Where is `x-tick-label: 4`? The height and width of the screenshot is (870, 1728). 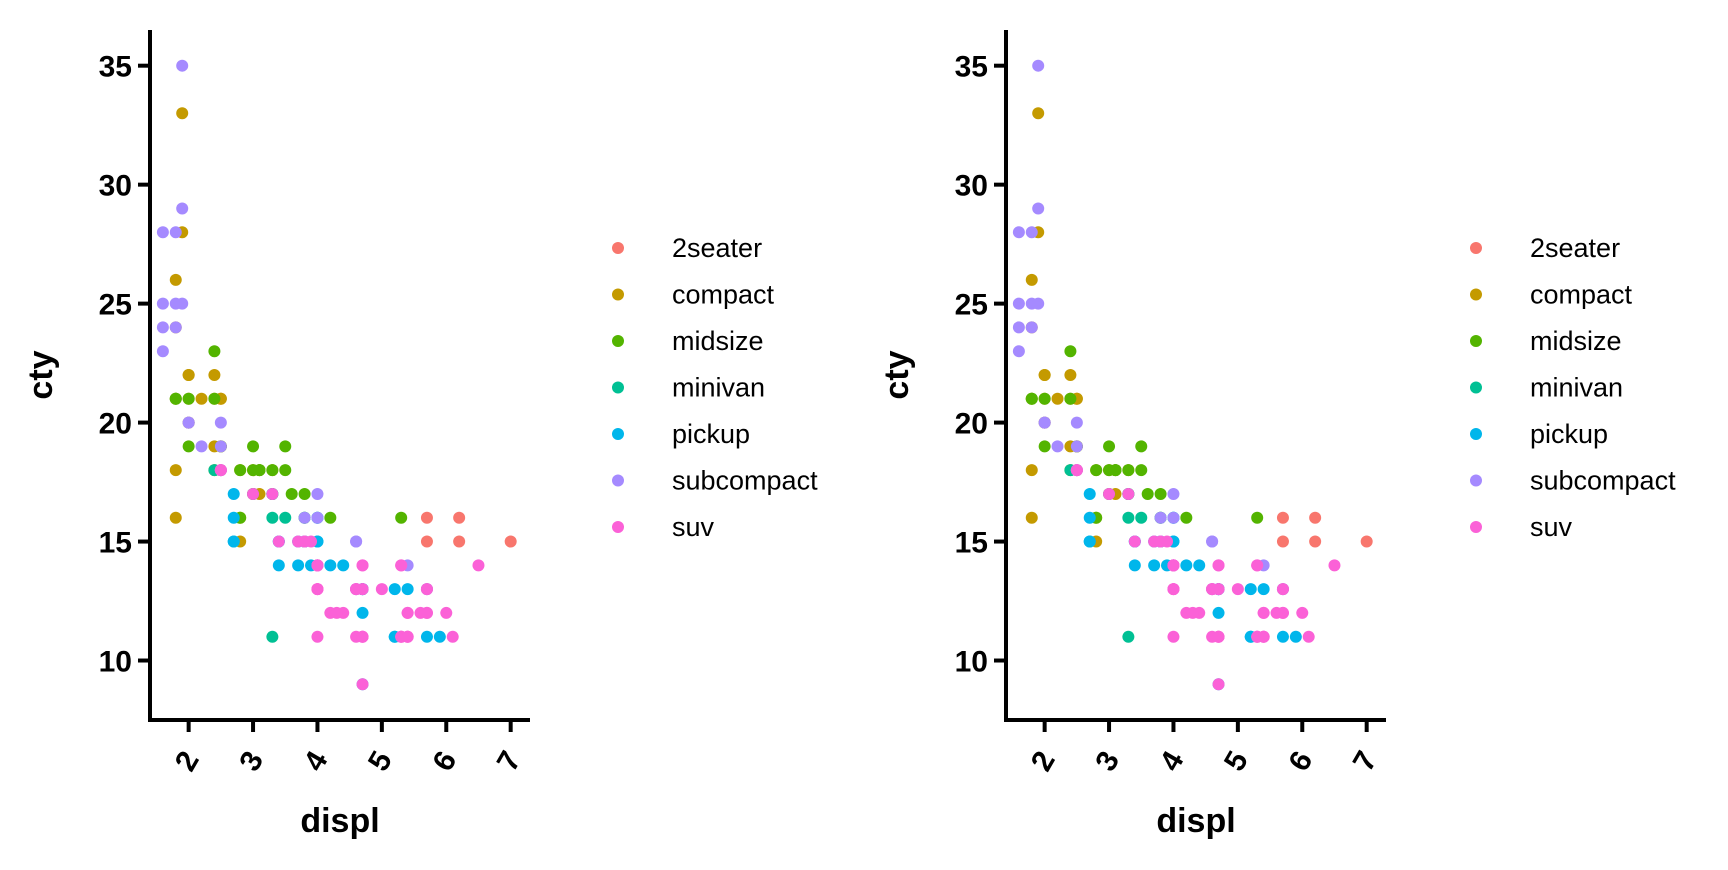
x-tick-label: 4 is located at coordinates (1172, 760).